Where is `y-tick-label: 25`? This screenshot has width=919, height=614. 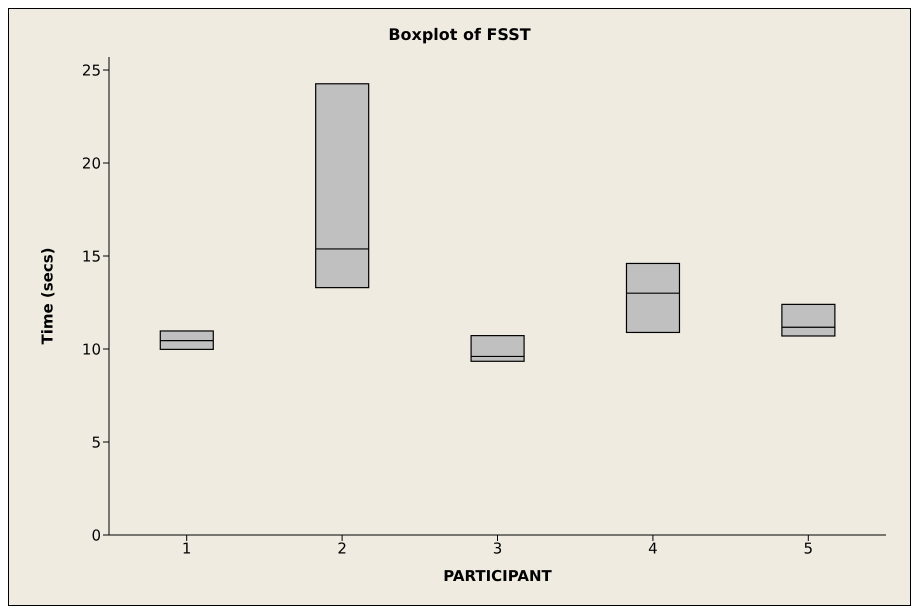 y-tick-label: 25 is located at coordinates (91, 70).